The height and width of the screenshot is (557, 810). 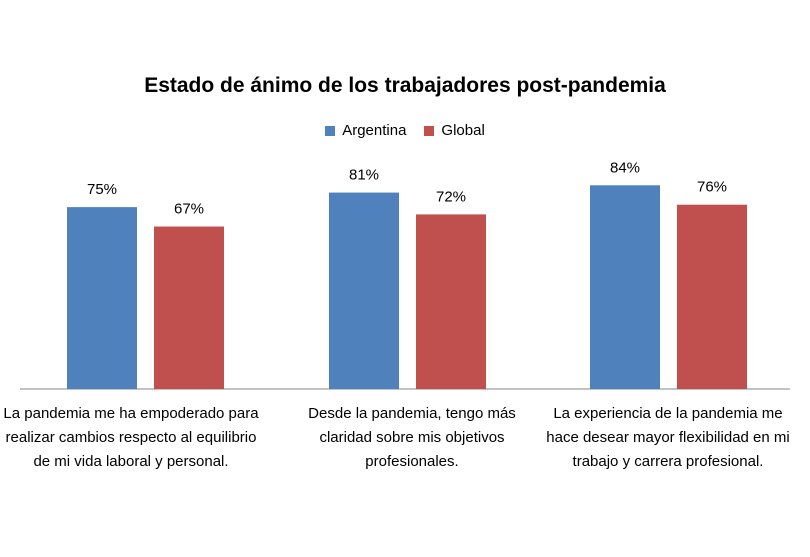 What do you see at coordinates (330, 130) in the screenshot?
I see `legend-swatch-argentina` at bounding box center [330, 130].